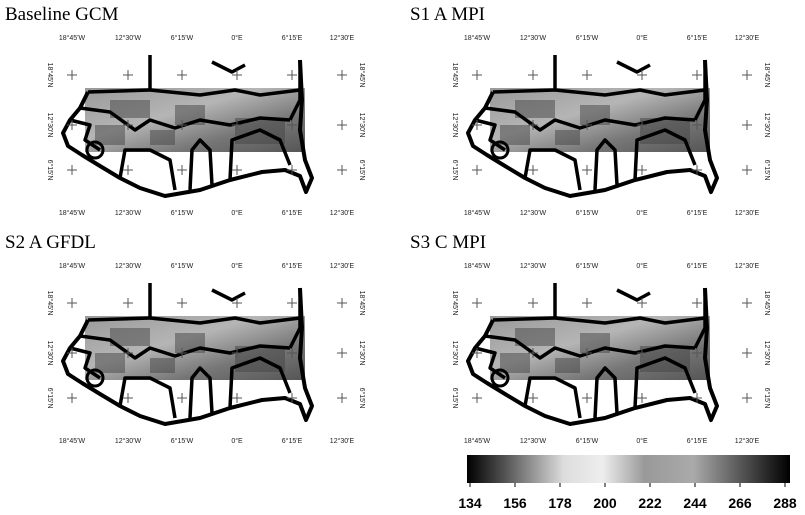  I want to click on coastline, so click(592, 356).